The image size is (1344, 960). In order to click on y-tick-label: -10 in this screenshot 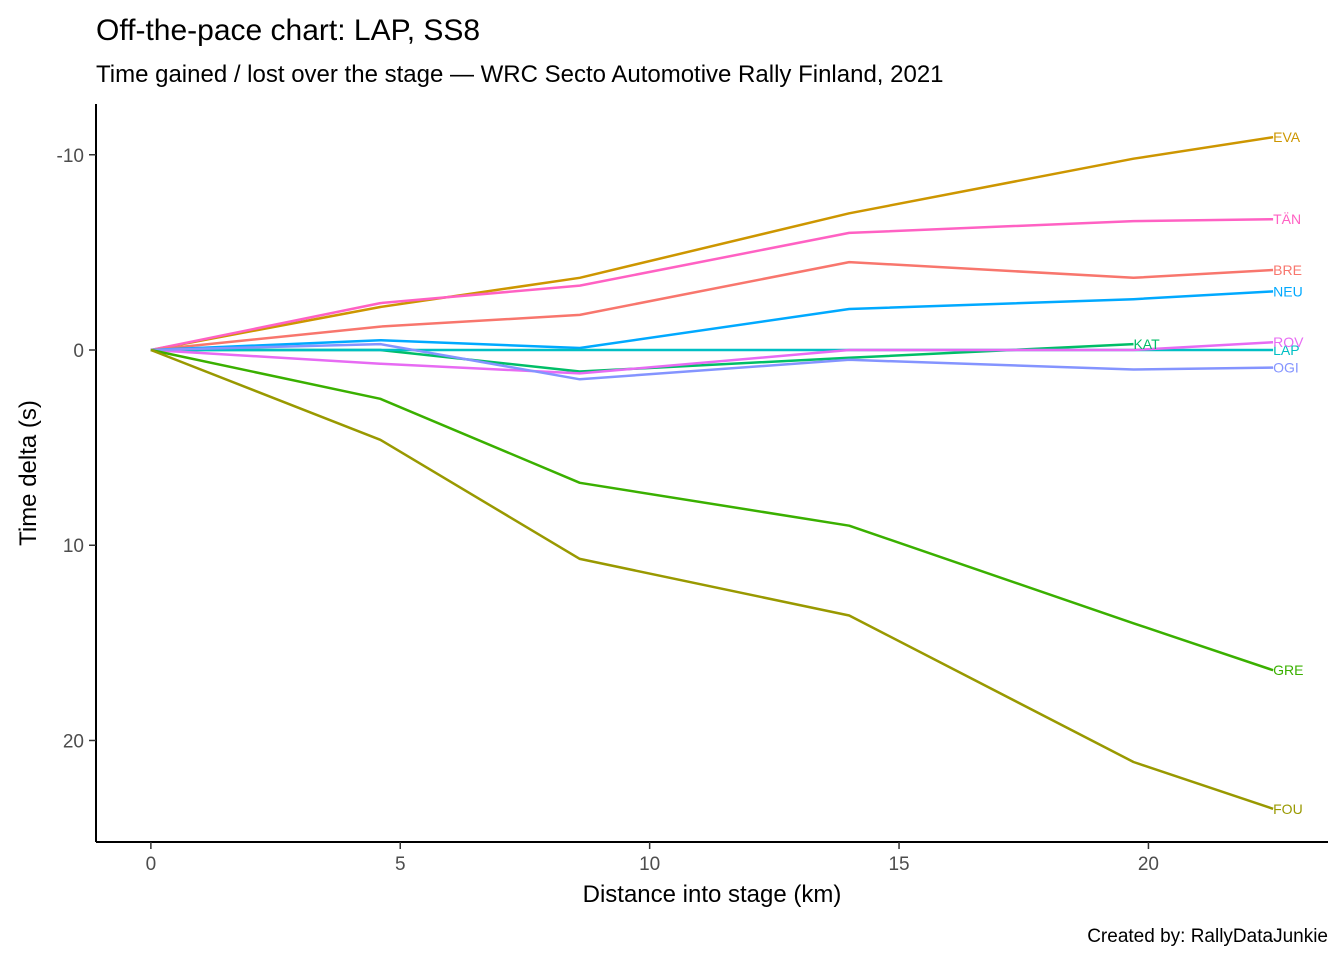, I will do `click(70, 156)`.